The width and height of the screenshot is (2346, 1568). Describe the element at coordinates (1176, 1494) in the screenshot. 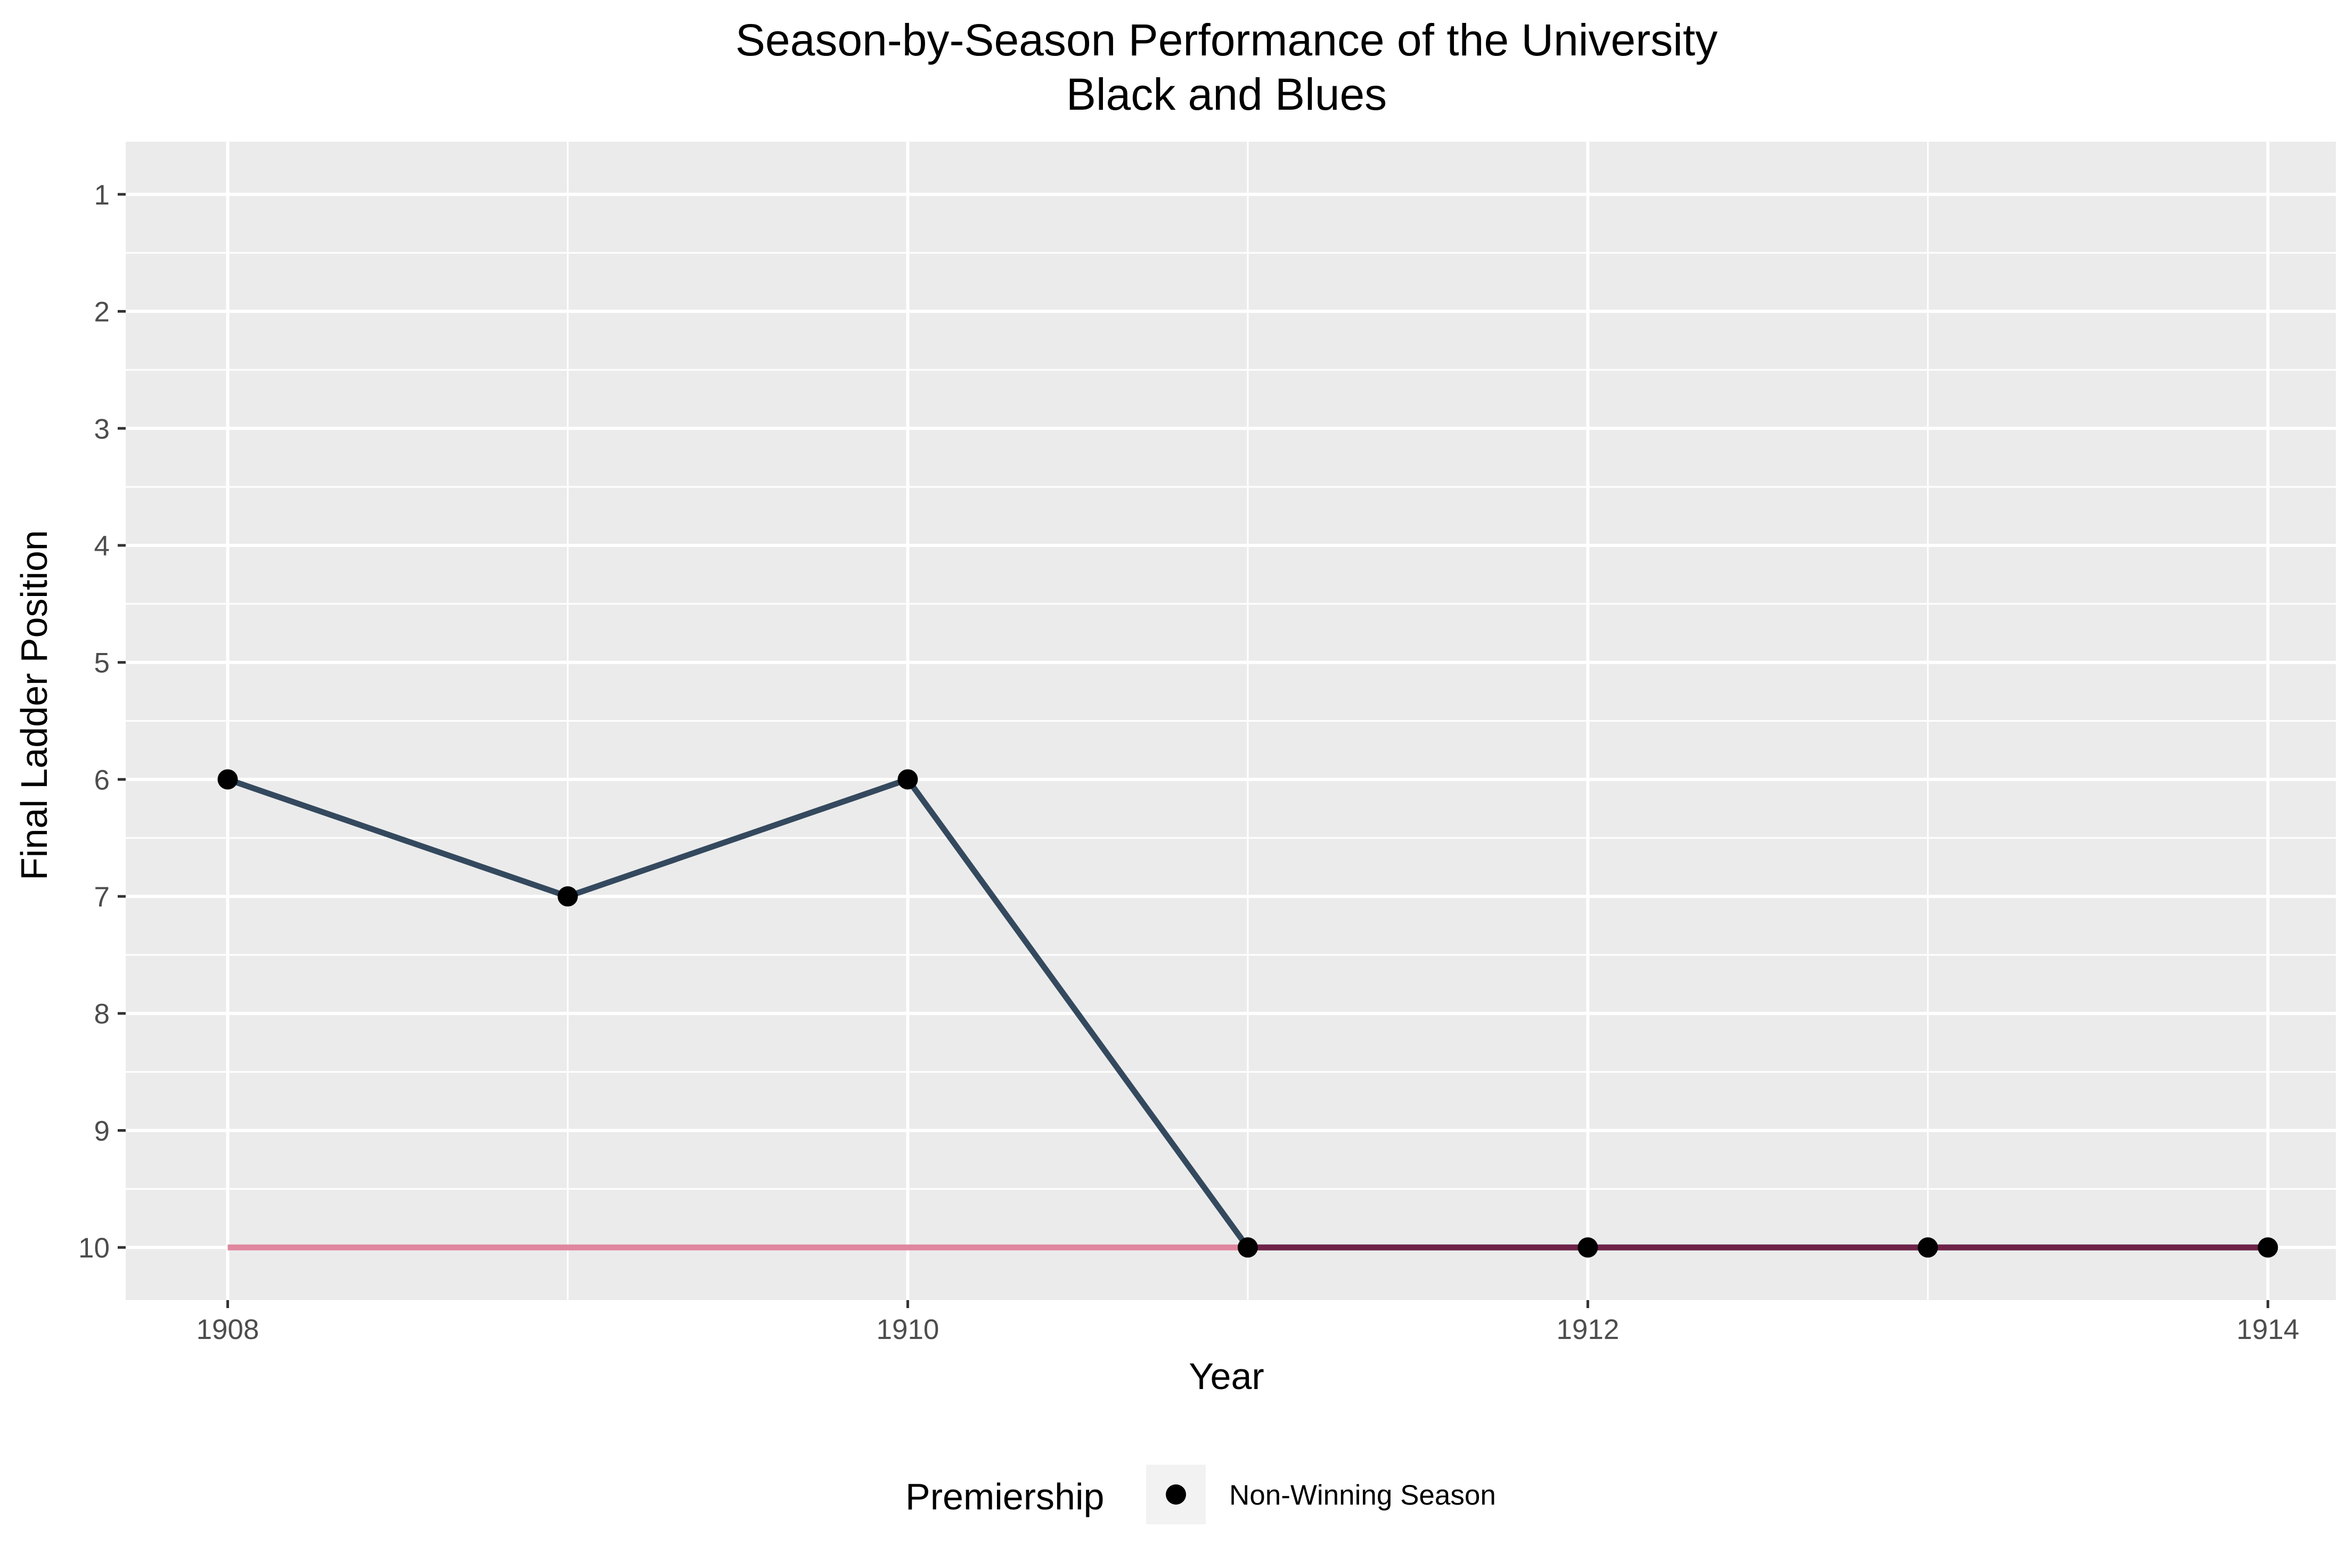

I see `legend-key-point` at that location.